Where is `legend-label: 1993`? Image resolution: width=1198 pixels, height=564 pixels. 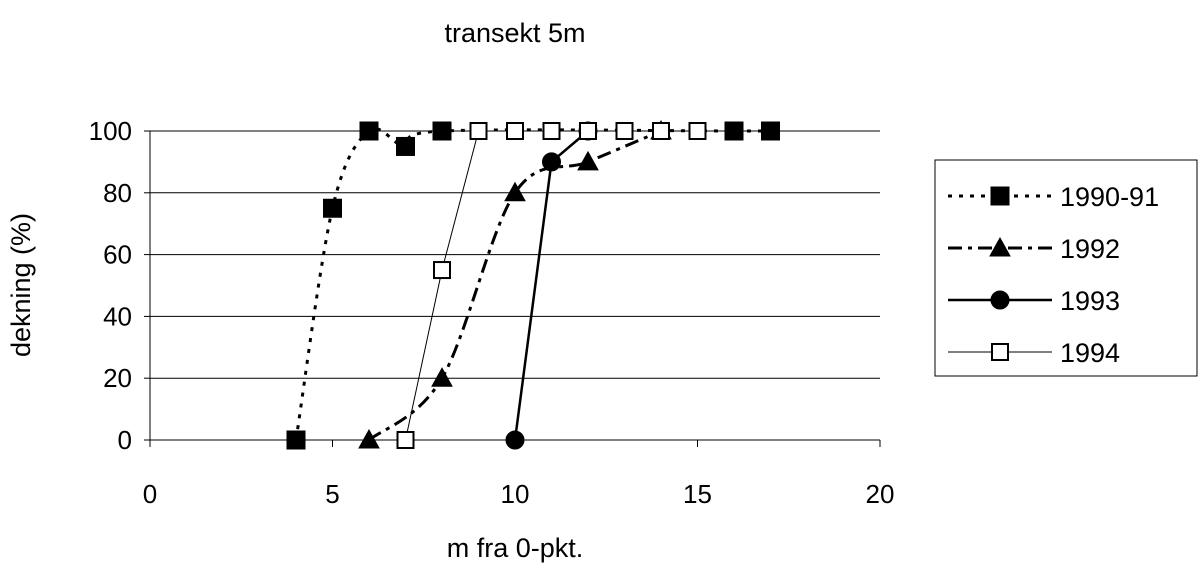 legend-label: 1993 is located at coordinates (1090, 301).